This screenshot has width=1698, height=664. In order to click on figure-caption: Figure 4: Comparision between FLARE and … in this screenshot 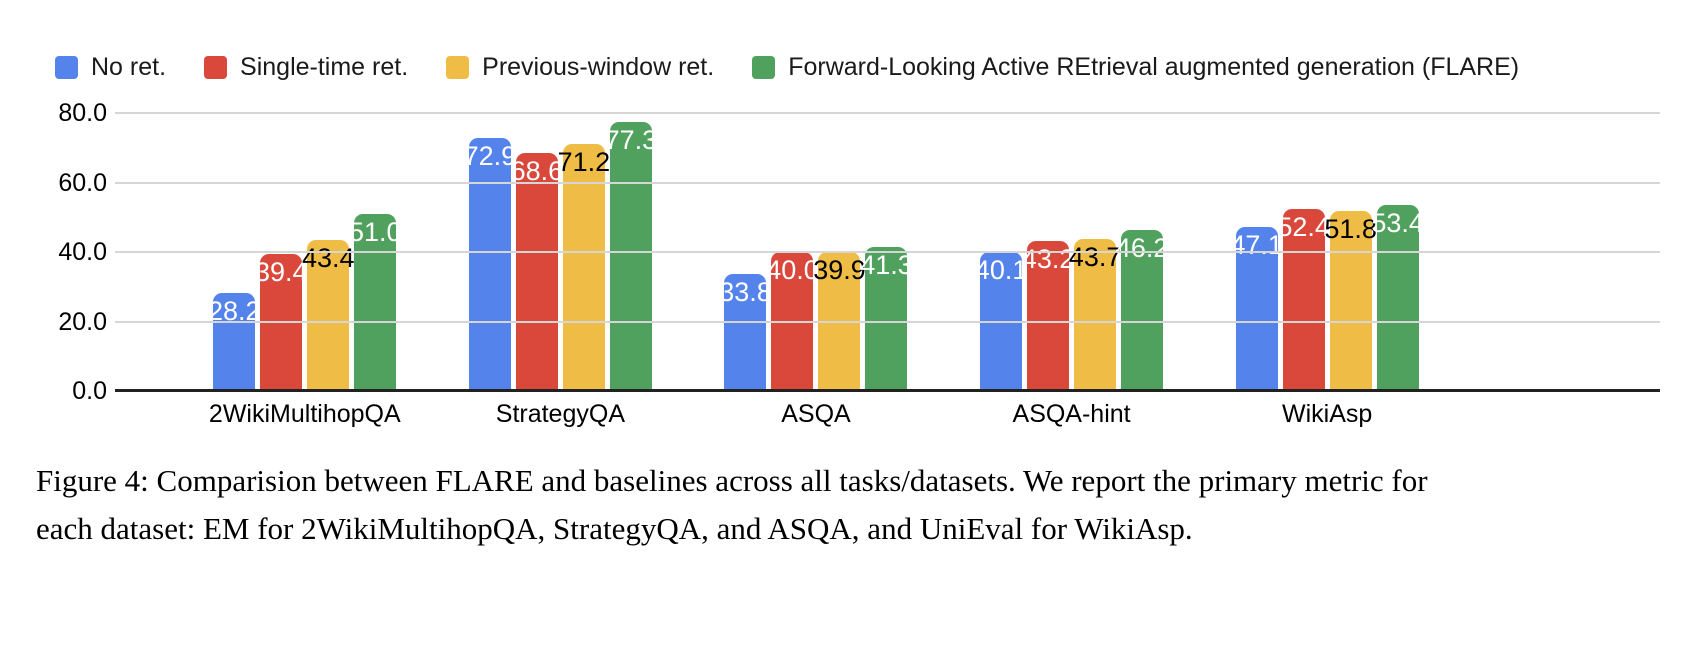, I will do `click(847, 505)`.